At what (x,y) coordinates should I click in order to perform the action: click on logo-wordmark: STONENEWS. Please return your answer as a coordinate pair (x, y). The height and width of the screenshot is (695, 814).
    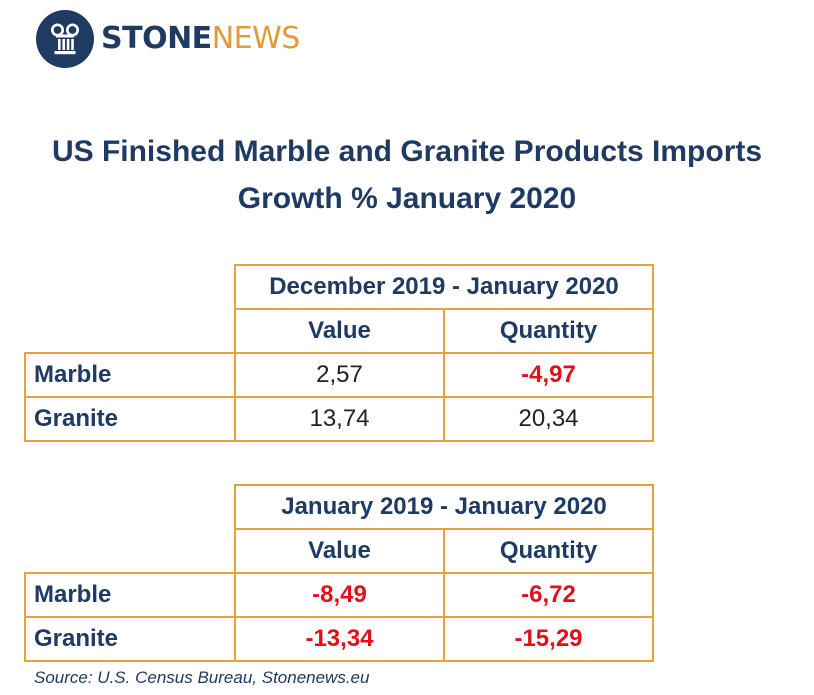
    Looking at the image, I should click on (200, 39).